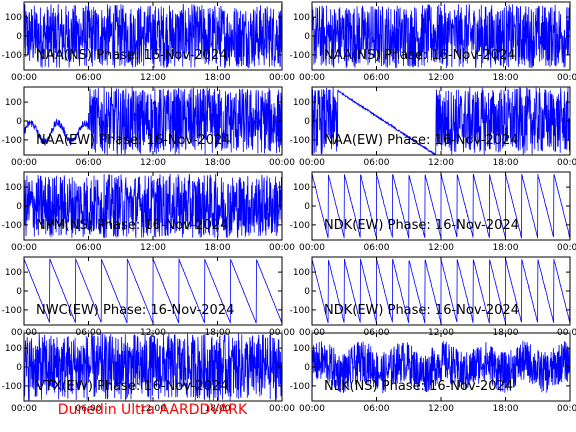 Image resolution: width=576 pixels, height=432 pixels. What do you see at coordinates (132, 386) in the screenshot?
I see `panel-title: VTX(EW) Phase: 16-Nov-2024` at bounding box center [132, 386].